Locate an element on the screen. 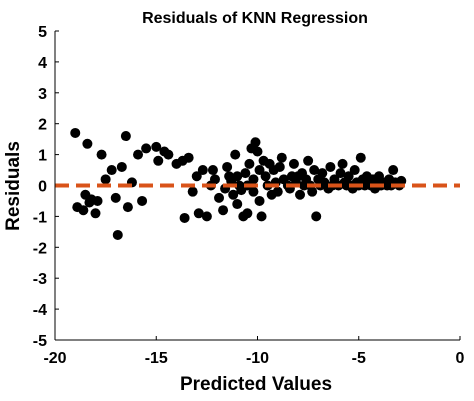 This screenshot has width=474, height=401. y-tick-label: -3 is located at coordinates (40, 279).